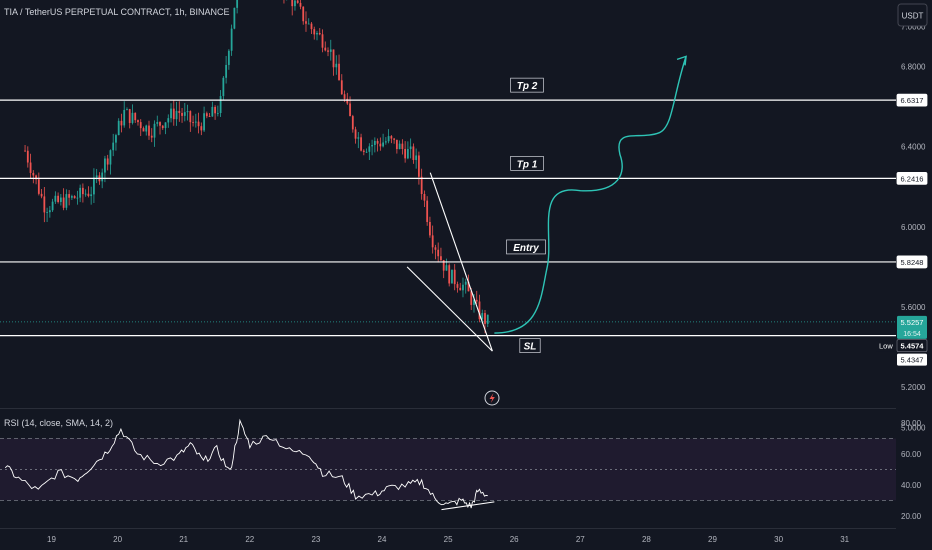  I want to click on rsi-trendline-segment, so click(468, 506).